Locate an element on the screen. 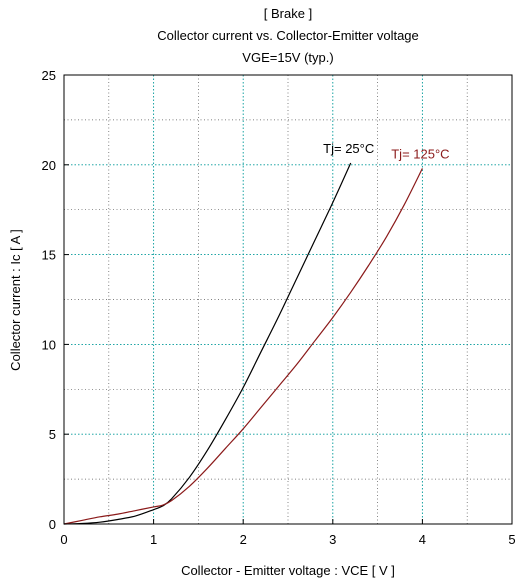 This screenshot has height=582, width=516. chart-title-line-3: VGE=15V (typ.) is located at coordinates (287, 57).